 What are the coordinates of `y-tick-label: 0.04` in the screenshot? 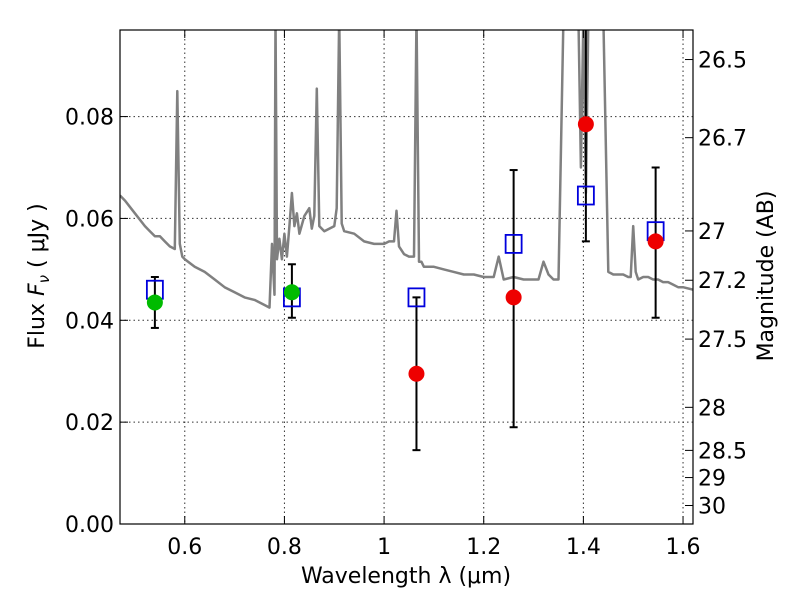 It's located at (89, 321).